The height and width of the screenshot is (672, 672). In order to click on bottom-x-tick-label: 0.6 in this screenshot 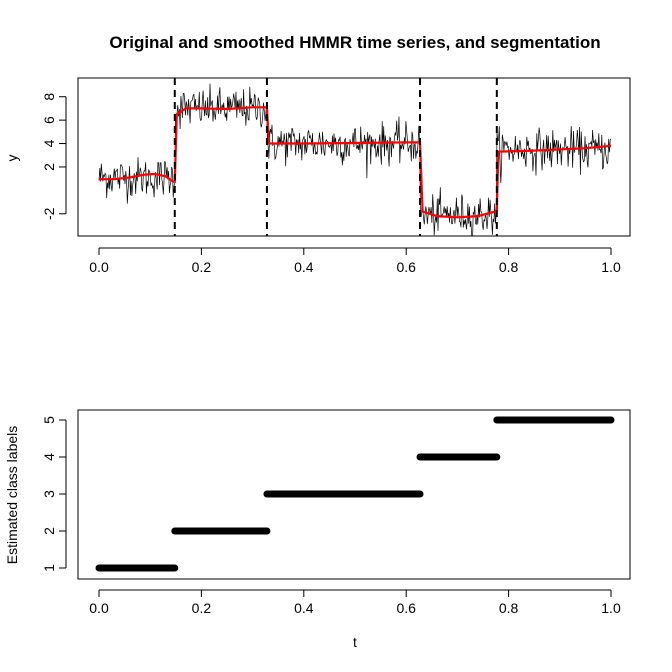, I will do `click(406, 608)`.